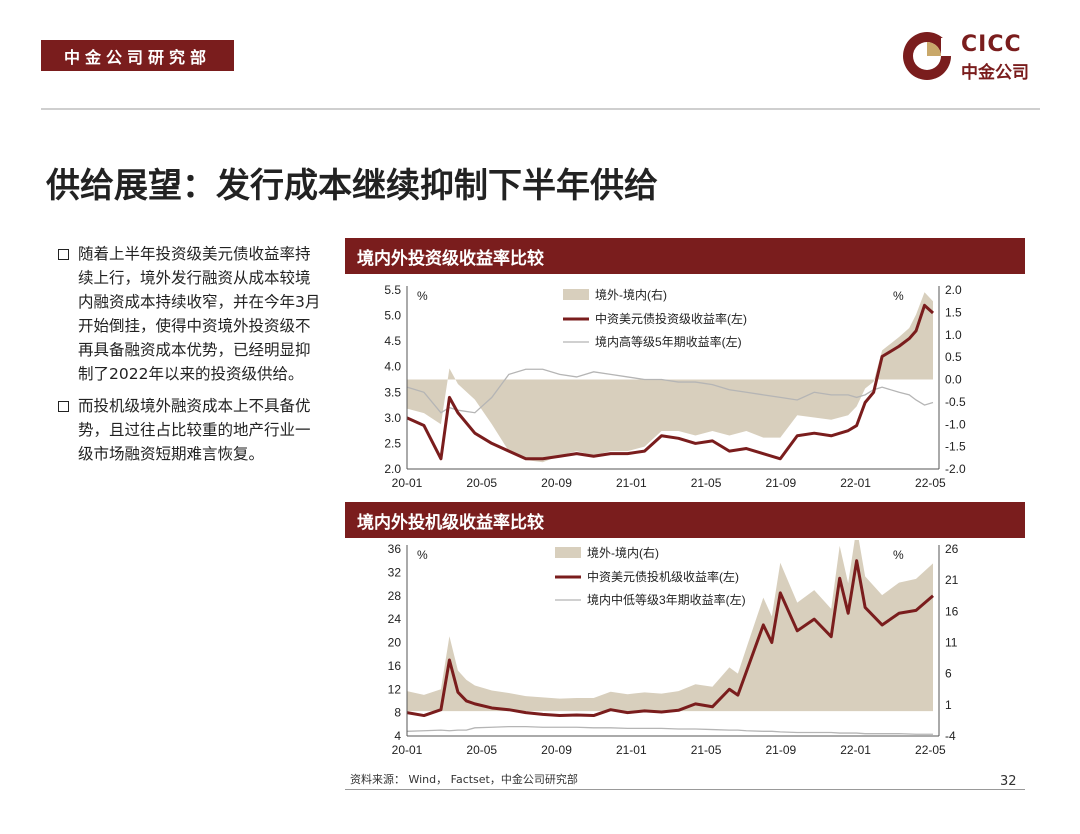 This screenshot has width=1080, height=834. What do you see at coordinates (397, 713) in the screenshot?
I see `y-left-tick-label: 8` at bounding box center [397, 713].